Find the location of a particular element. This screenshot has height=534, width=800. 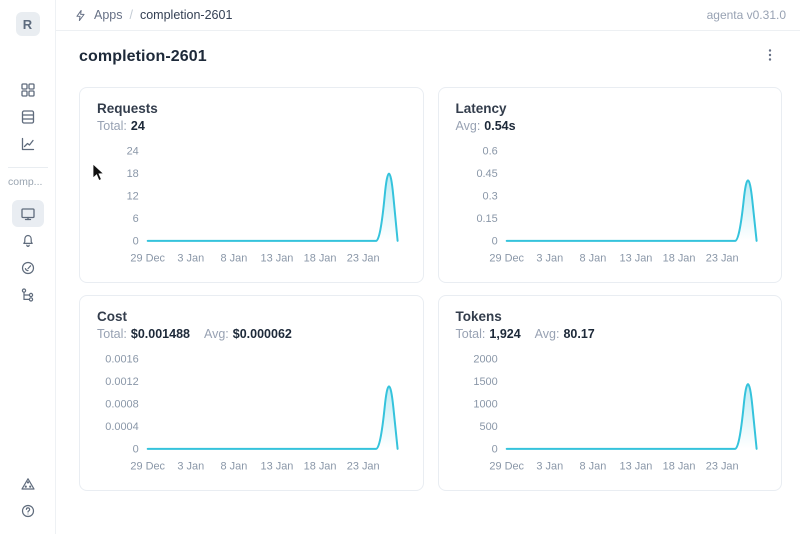

version-label: agenta v0.31.0 is located at coordinates (746, 15).